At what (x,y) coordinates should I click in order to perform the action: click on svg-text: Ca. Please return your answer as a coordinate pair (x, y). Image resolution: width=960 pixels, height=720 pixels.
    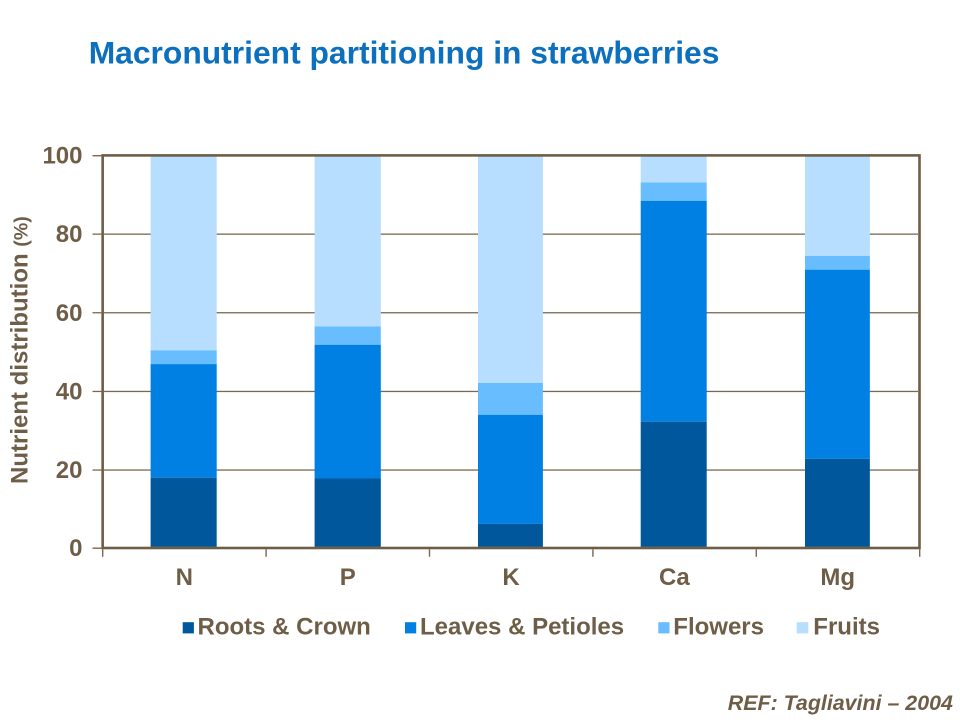
    Looking at the image, I should click on (674, 577).